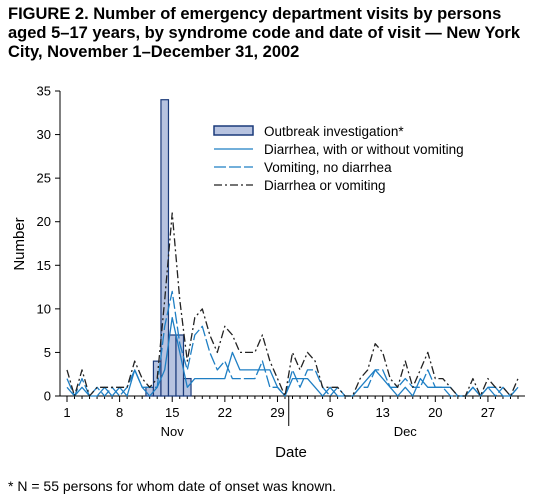 Image resolution: width=537 pixels, height=502 pixels. I want to click on x-tick-label: 29, so click(277, 412).